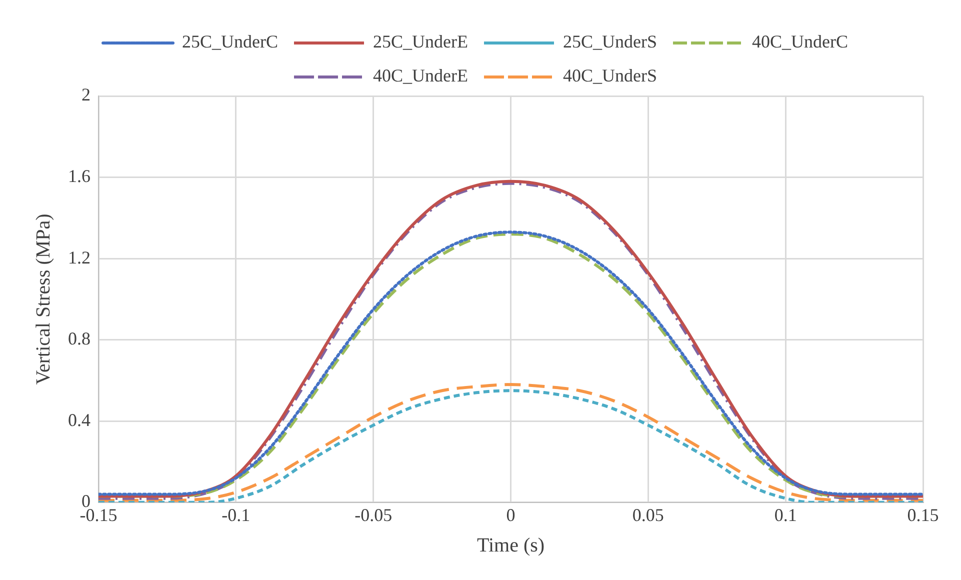  Describe the element at coordinates (79, 420) in the screenshot. I see `y-tick-label: 0.4` at that location.